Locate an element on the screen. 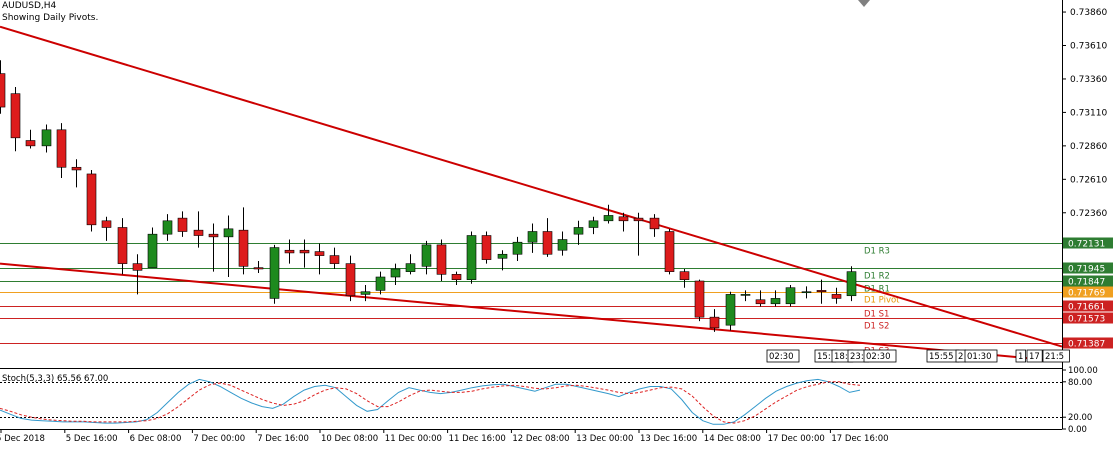  pivot-price-label: 0.71945 is located at coordinates (1086, 270).